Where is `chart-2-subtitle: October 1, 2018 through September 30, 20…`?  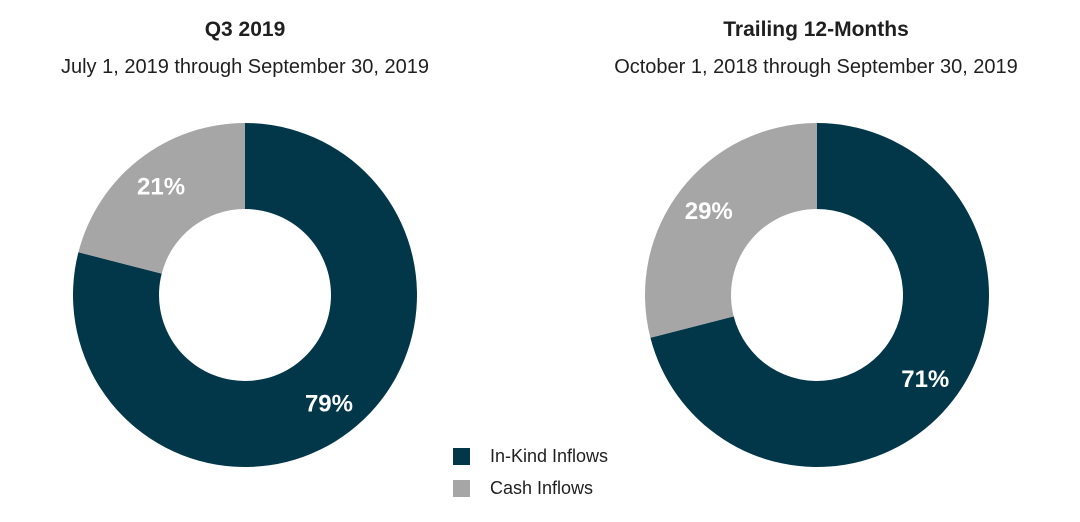 chart-2-subtitle: October 1, 2018 through September 30, 20… is located at coordinates (816, 67).